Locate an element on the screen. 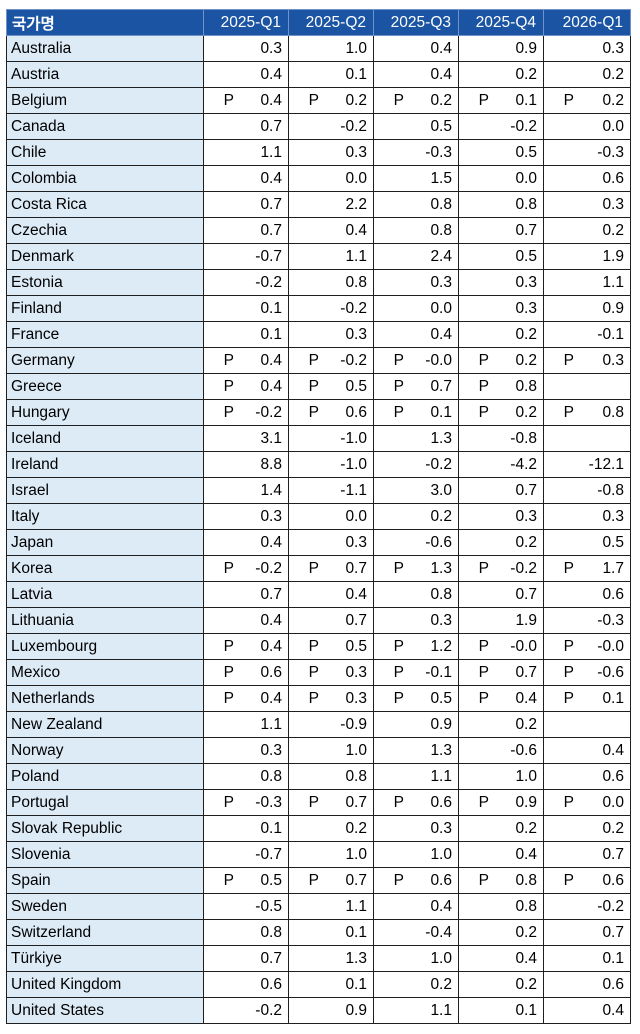  growth-value: -1.1 is located at coordinates (353, 490).